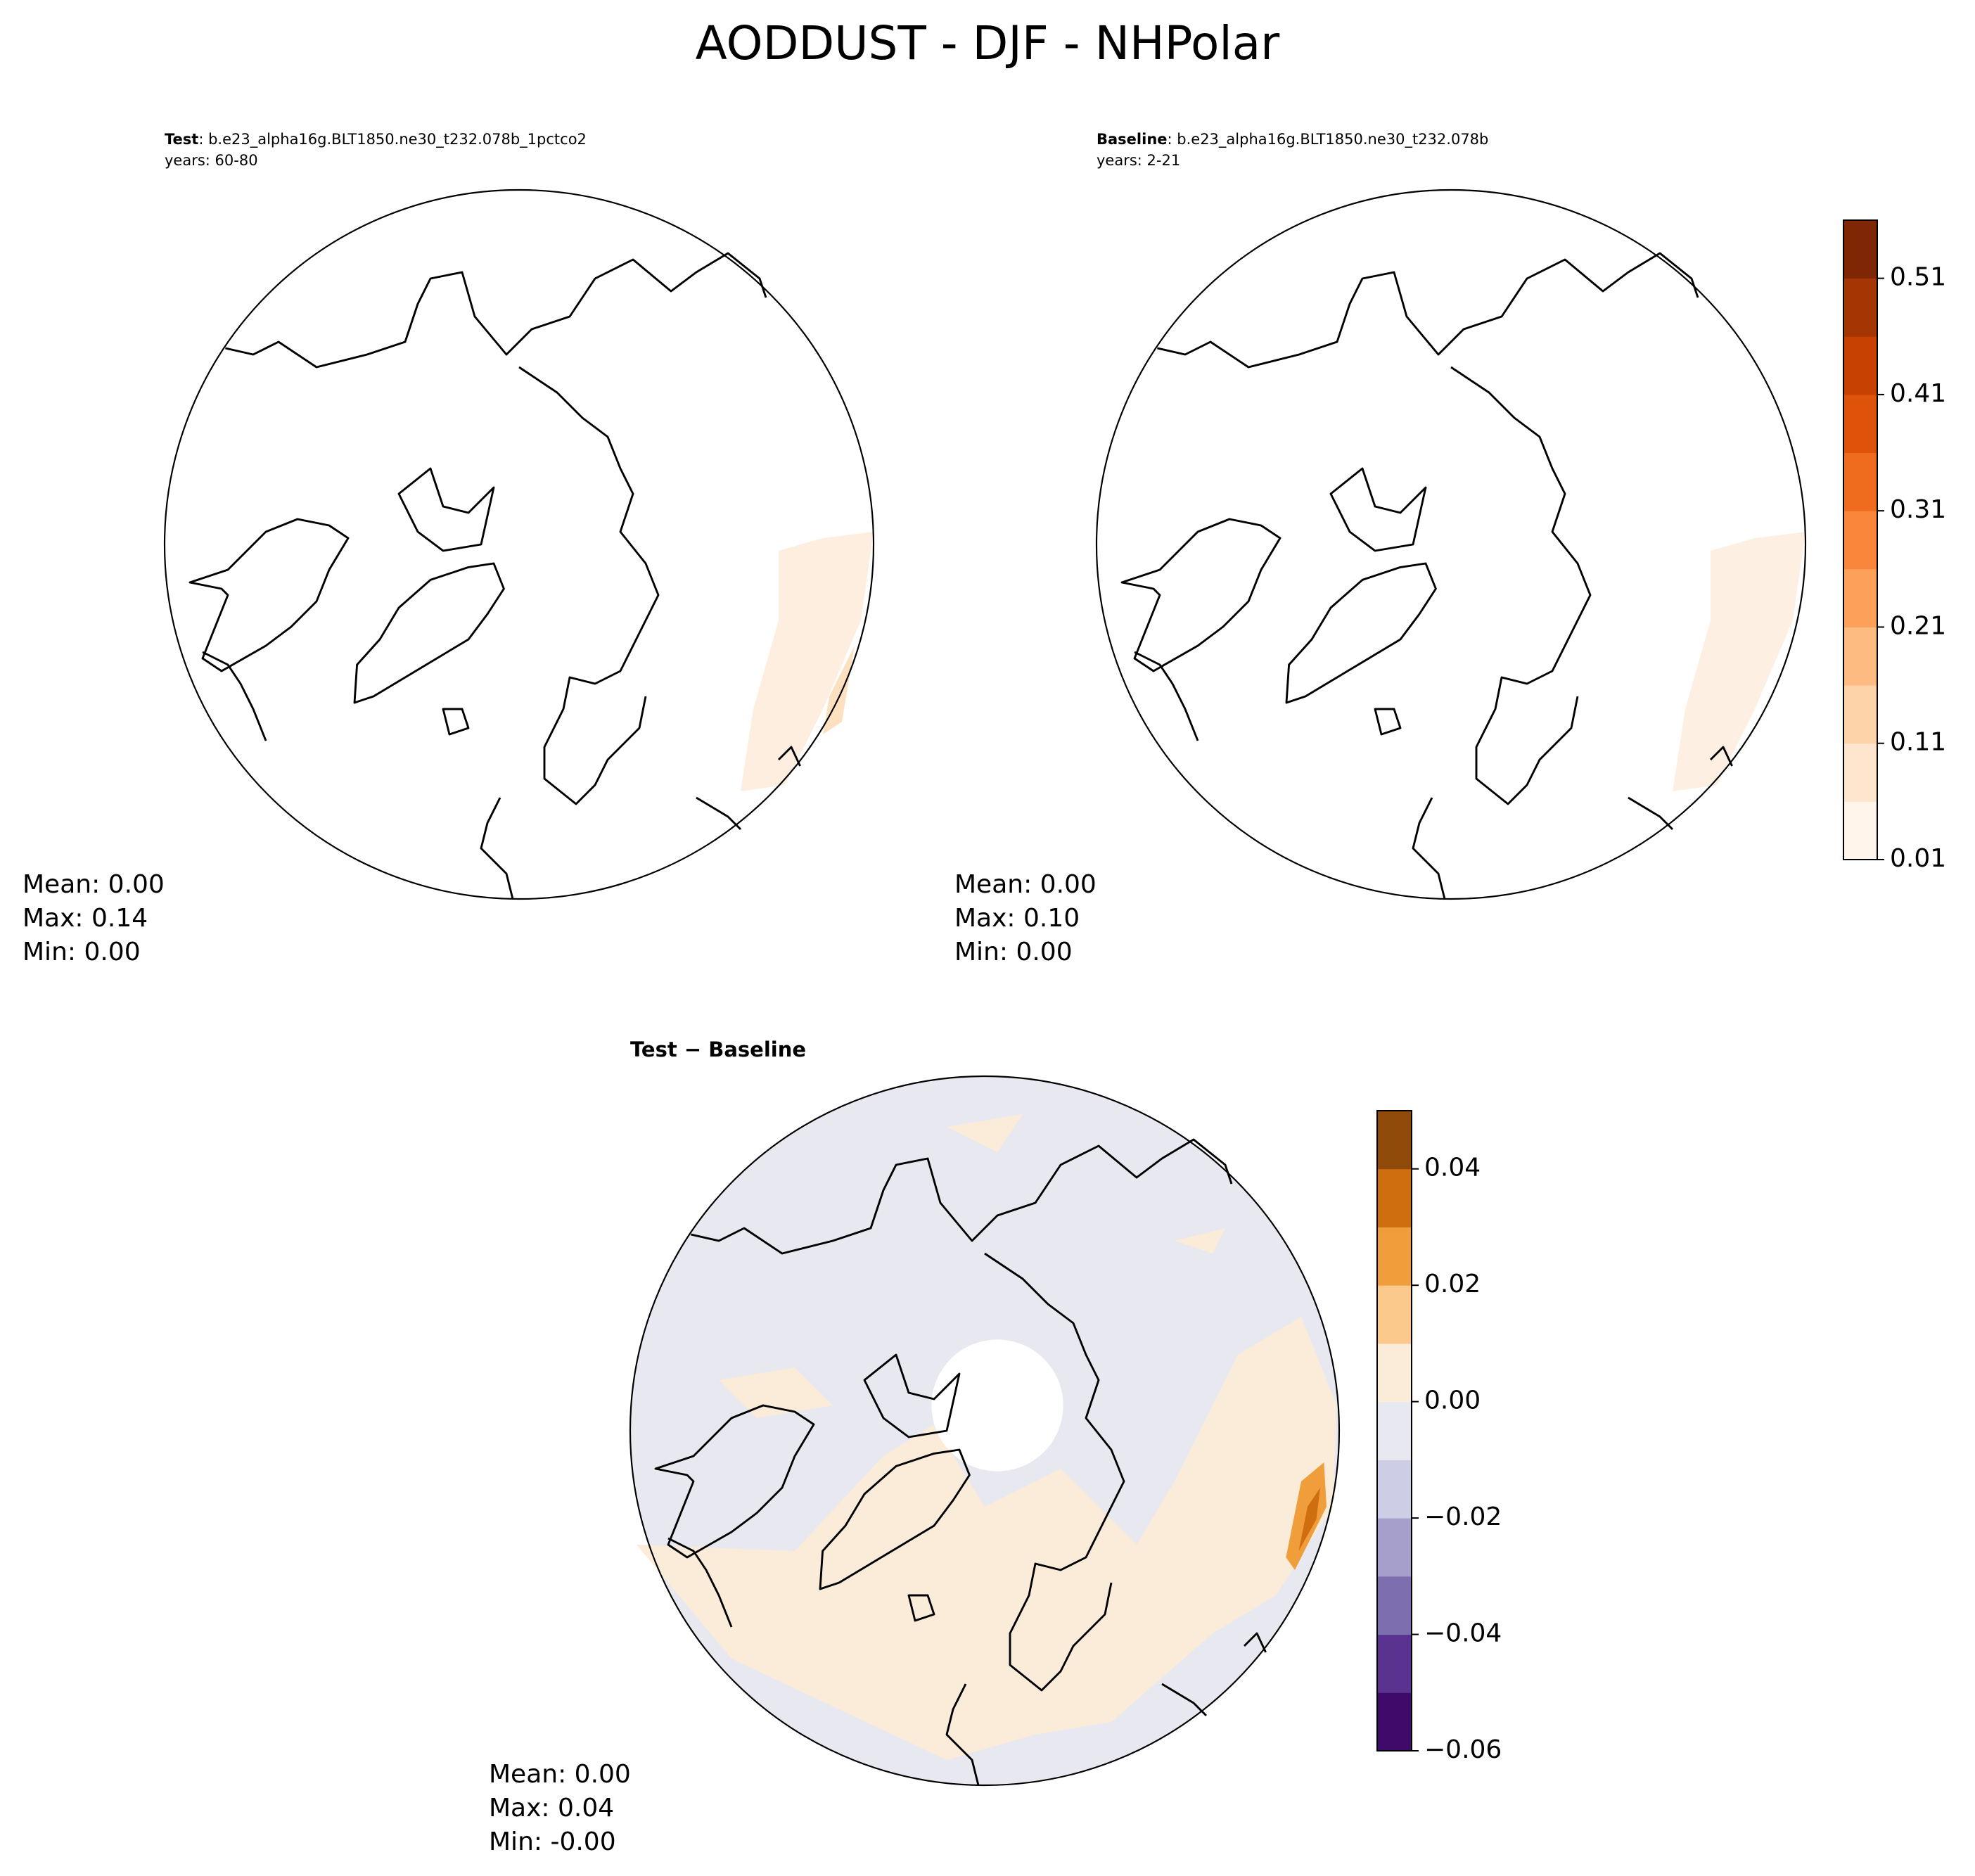 The height and width of the screenshot is (1876, 1975). Describe the element at coordinates (1918, 858) in the screenshot. I see `colorbar-tick-label: 0.01` at that location.